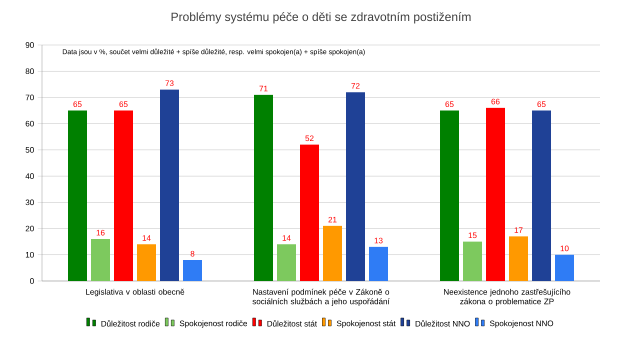 This screenshot has height=337, width=620. What do you see at coordinates (443, 323) in the screenshot?
I see `legend-label: Důležitost NNO` at bounding box center [443, 323].